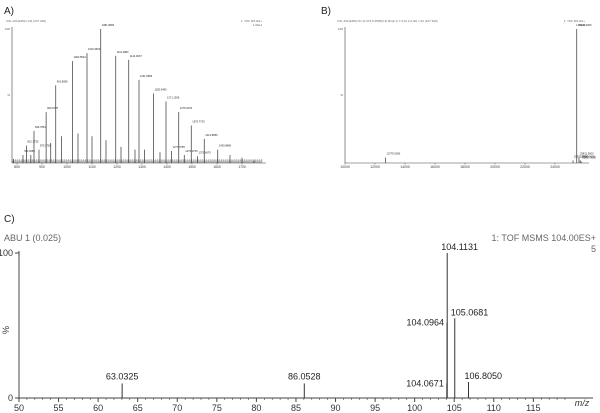  I want to click on panel-b-x-tick-label-1: 12000, so click(375, 167).